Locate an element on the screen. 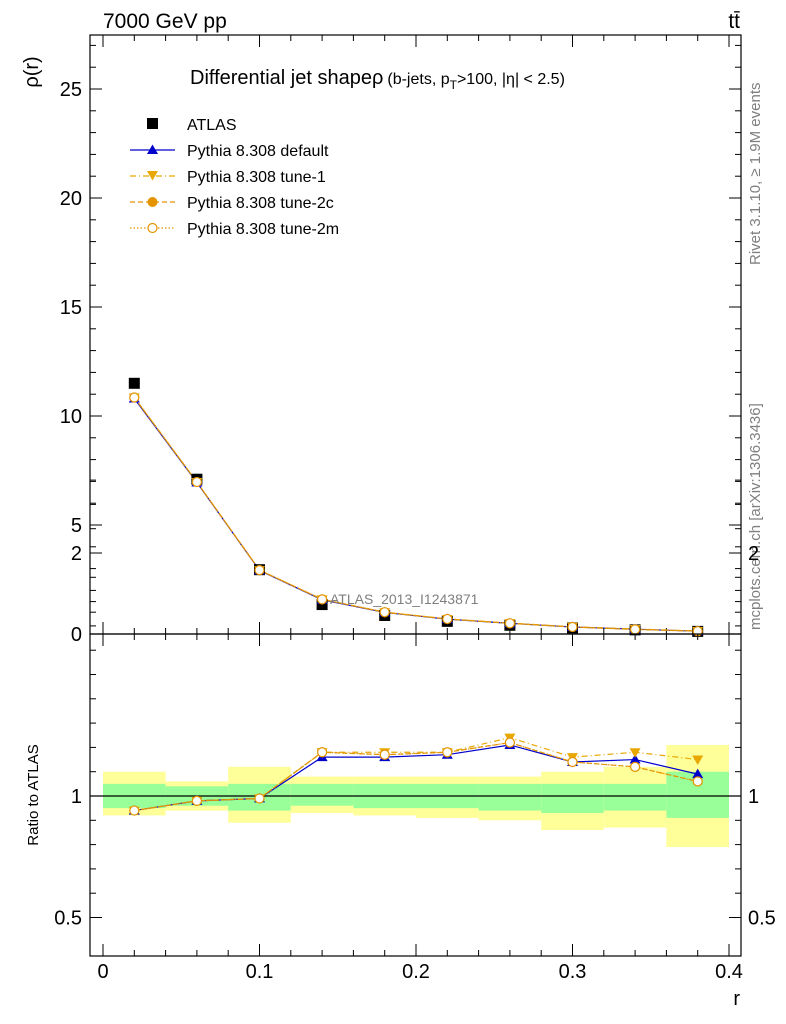 This screenshot has height=1024, width=786. legend-entry-tune-2m: Pythia 8.308 tune-2m is located at coordinates (234, 229).